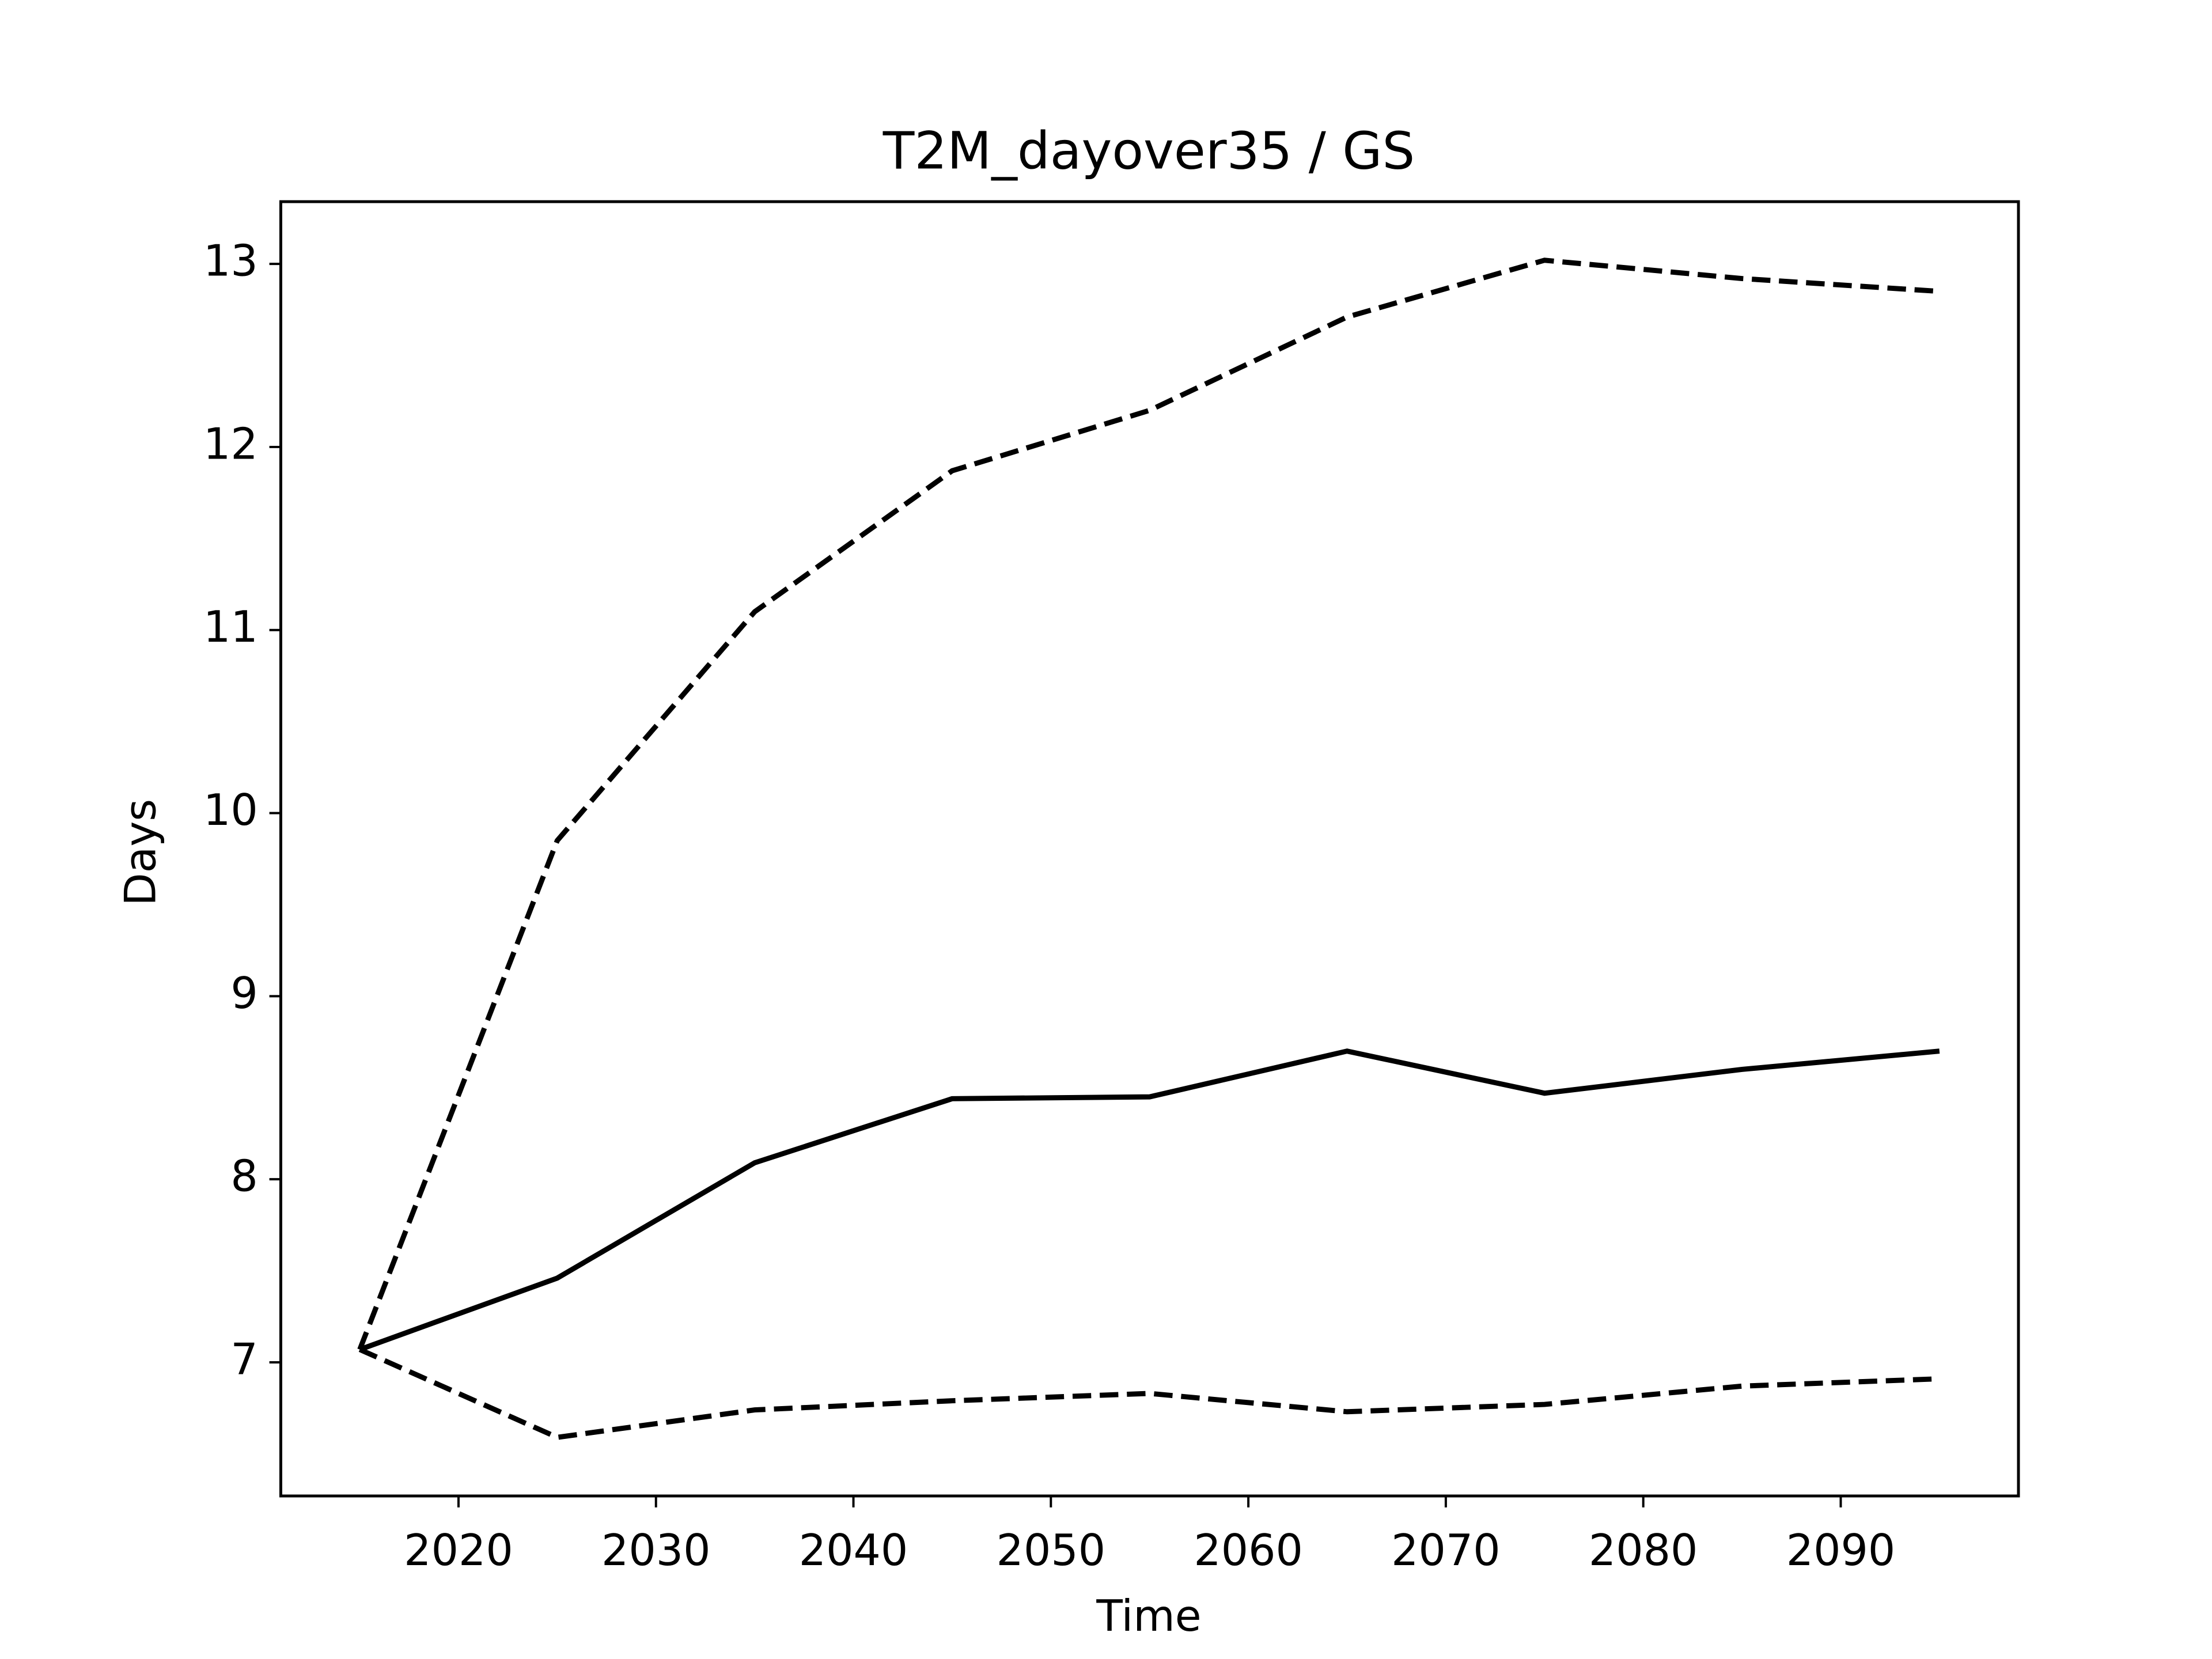  I want to click on y-tick-label: 13, so click(230, 261).